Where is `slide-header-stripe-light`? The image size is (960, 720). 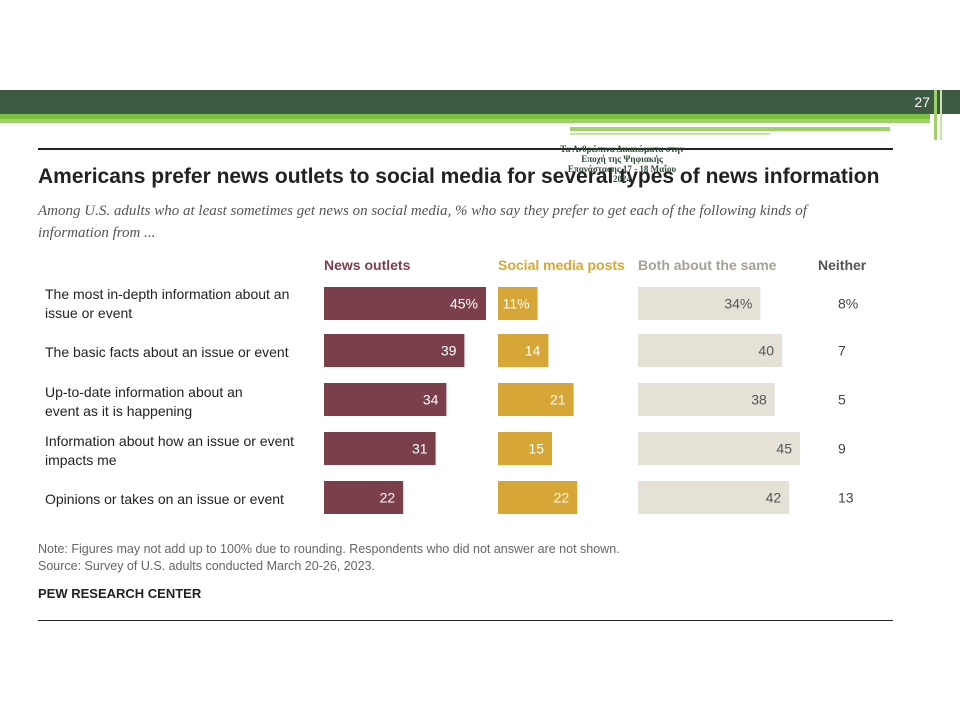 slide-header-stripe-light is located at coordinates (465, 121).